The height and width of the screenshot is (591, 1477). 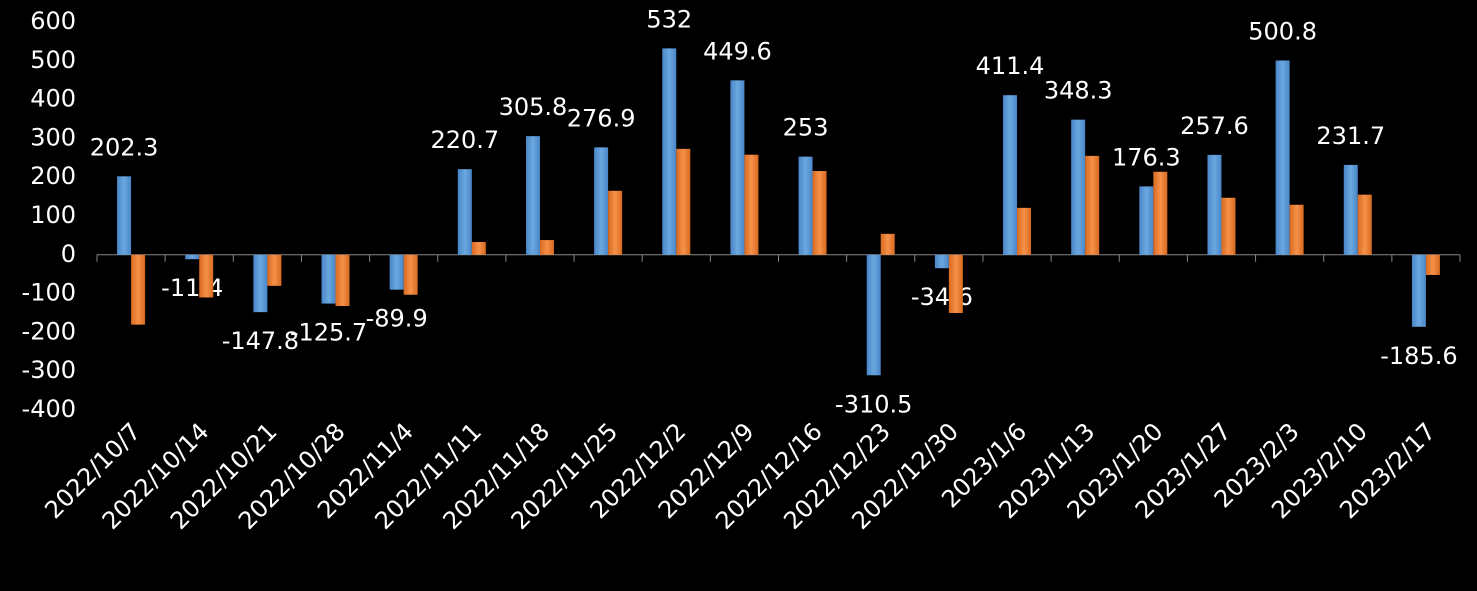 What do you see at coordinates (53, 137) in the screenshot?
I see `y-tick-label: 300` at bounding box center [53, 137].